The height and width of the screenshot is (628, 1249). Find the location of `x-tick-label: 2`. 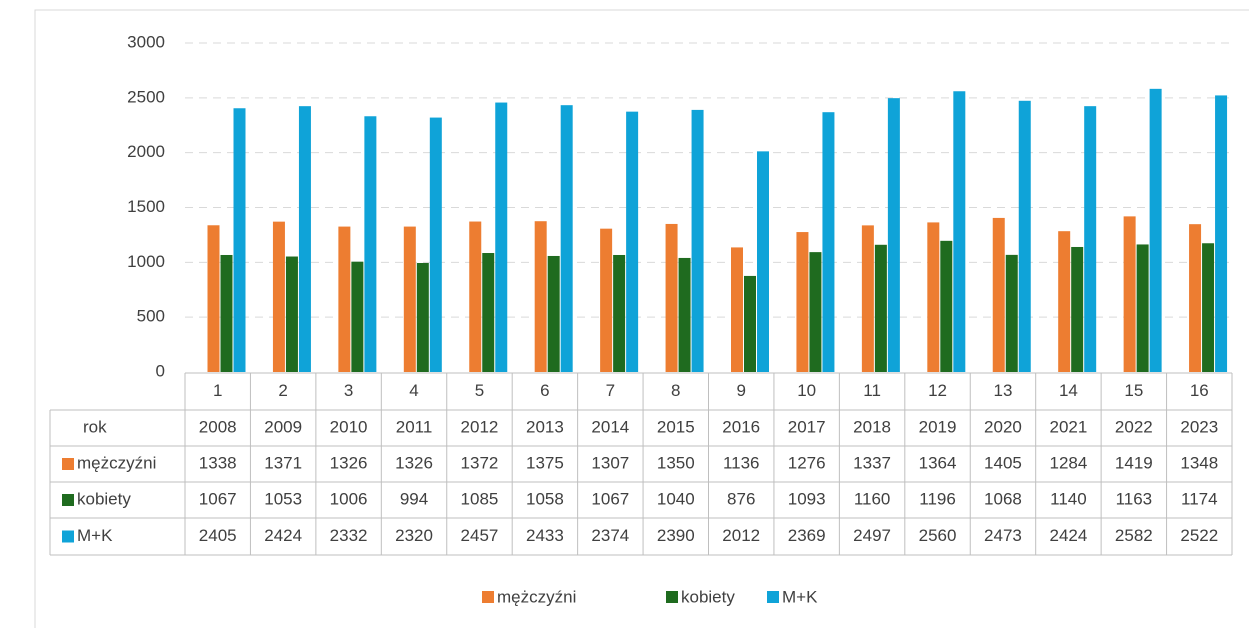

x-tick-label: 2 is located at coordinates (282, 390).